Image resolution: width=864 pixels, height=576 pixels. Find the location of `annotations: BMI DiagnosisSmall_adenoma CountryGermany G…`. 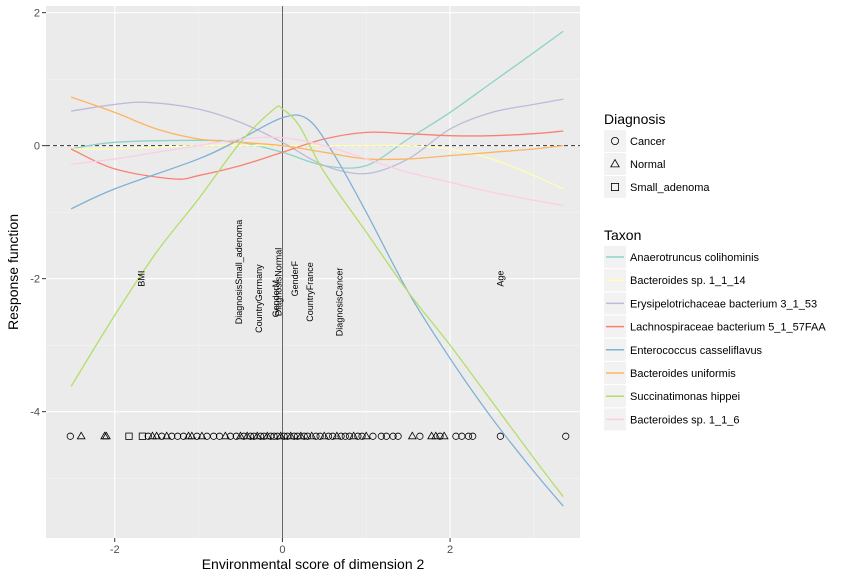

annotations: BMI DiagnosisSmall_adenoma CountryGermany G… is located at coordinates (321, 278).